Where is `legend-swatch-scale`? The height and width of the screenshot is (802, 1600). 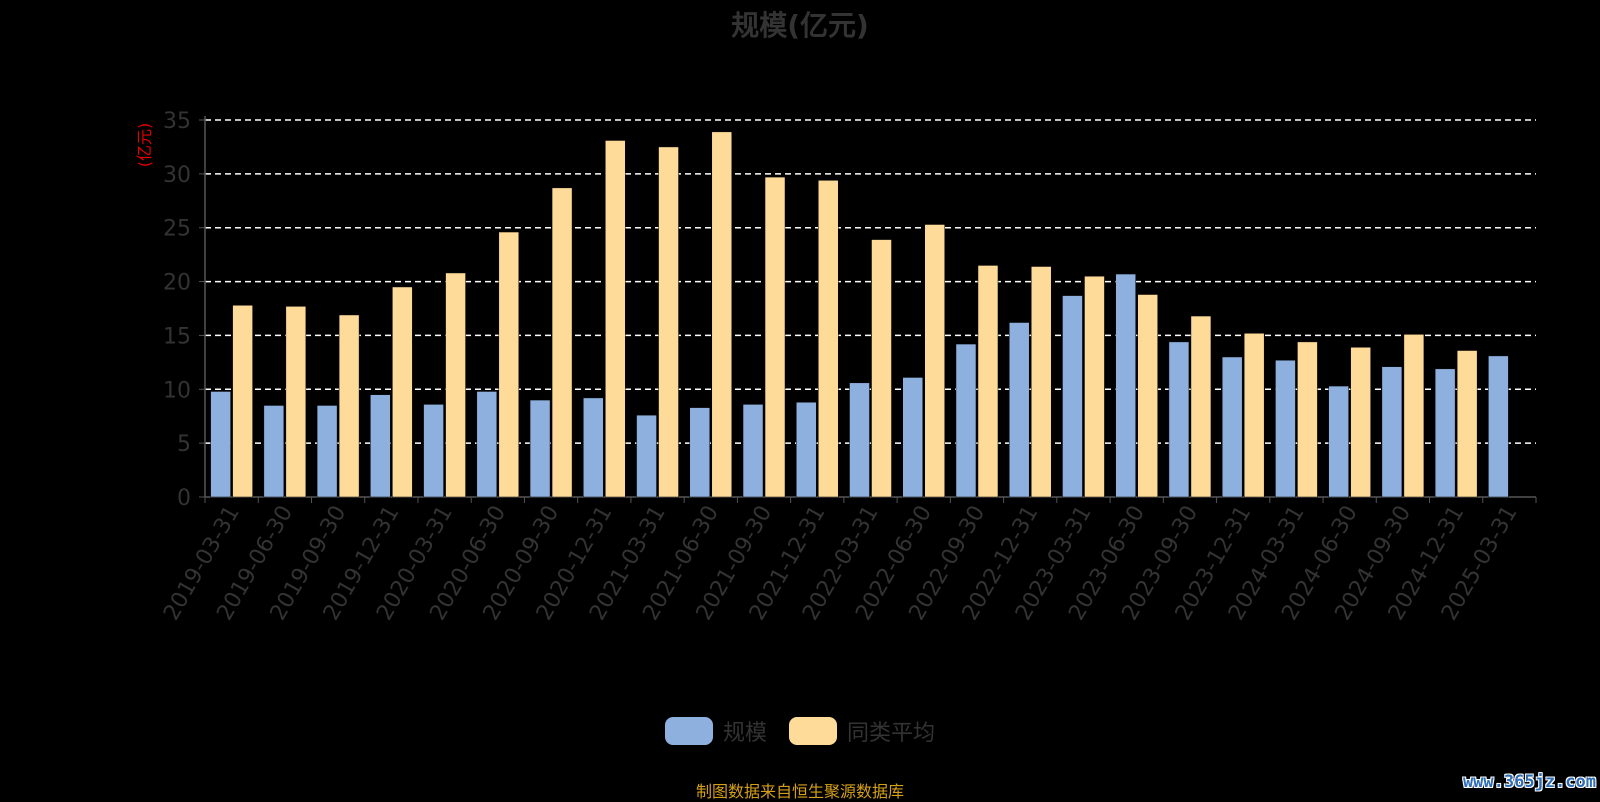 legend-swatch-scale is located at coordinates (688, 731).